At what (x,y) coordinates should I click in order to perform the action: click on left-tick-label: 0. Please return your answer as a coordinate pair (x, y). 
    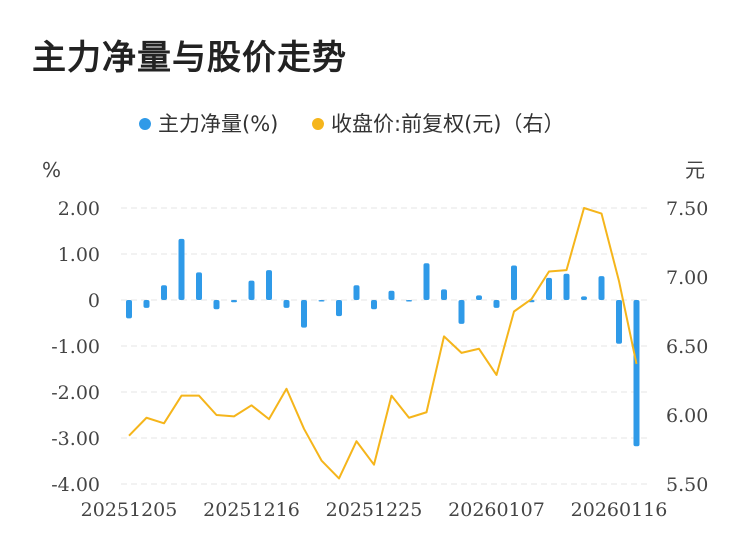
    Looking at the image, I should click on (94, 301).